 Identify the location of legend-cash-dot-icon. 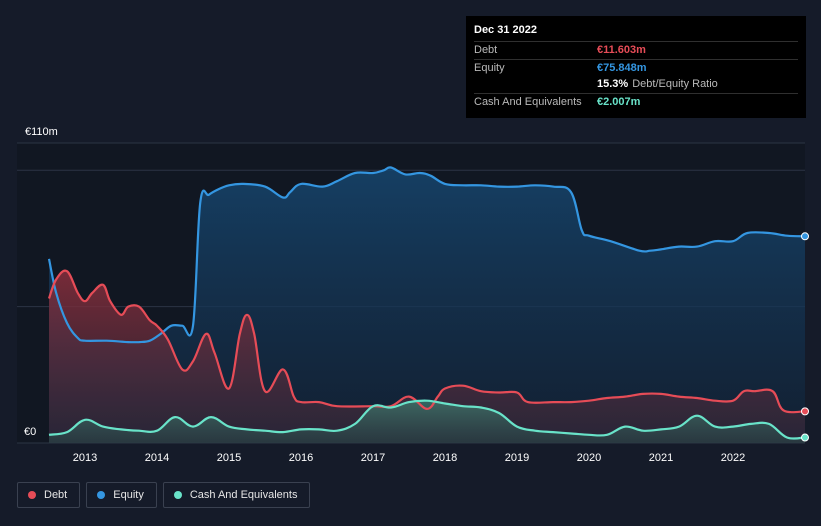
(177, 495).